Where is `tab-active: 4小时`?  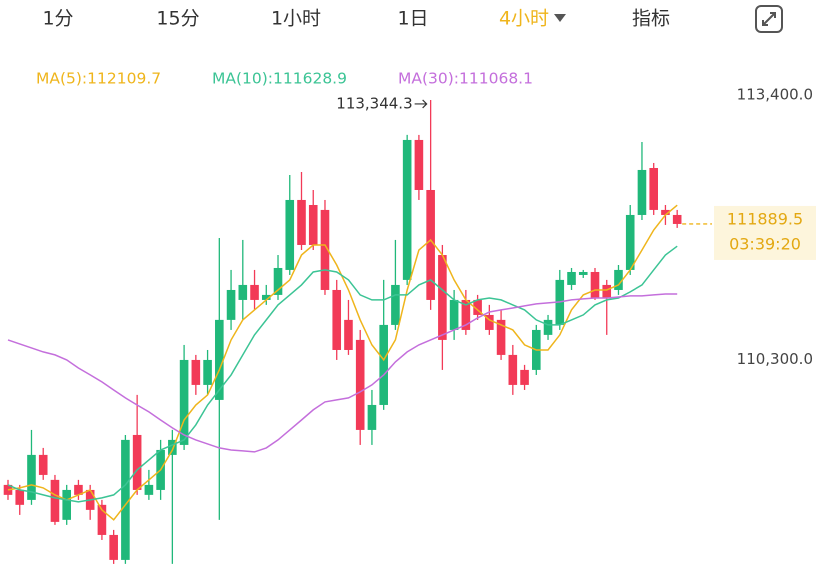 tab-active: 4小时 is located at coordinates (524, 19).